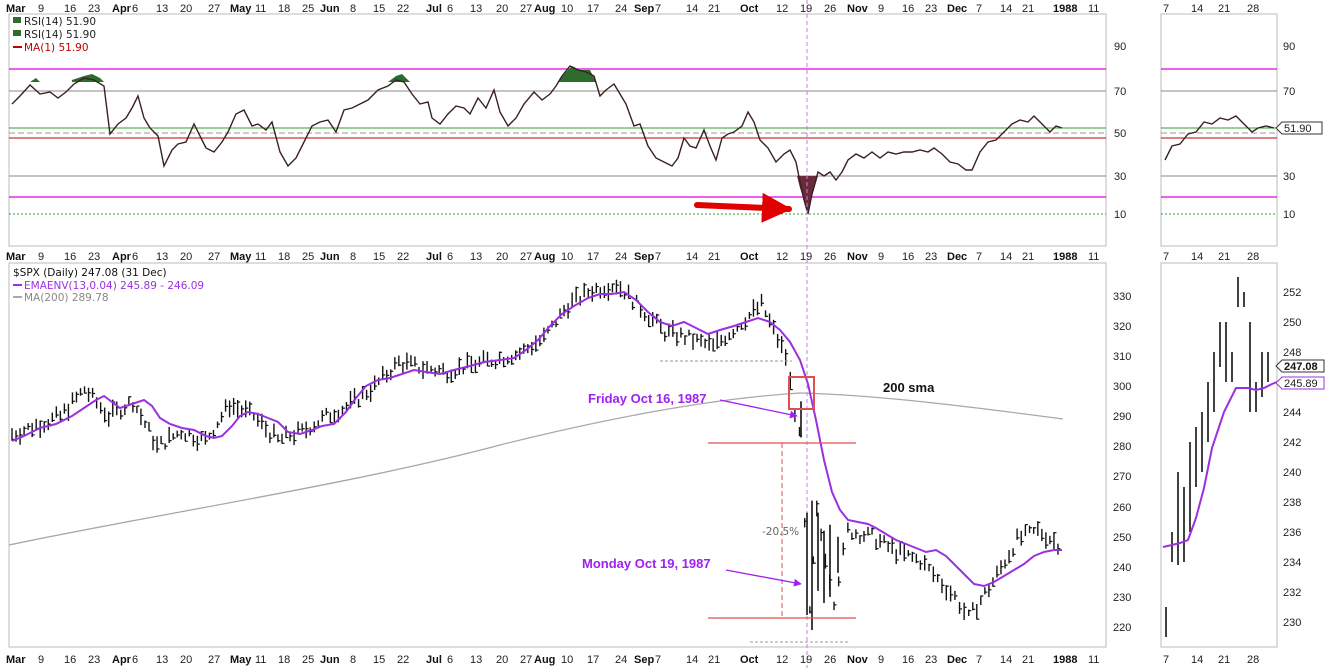 This screenshot has height=668, width=1339. What do you see at coordinates (1122, 508) in the screenshot?
I see `price-tick-label: 260` at bounding box center [1122, 508].